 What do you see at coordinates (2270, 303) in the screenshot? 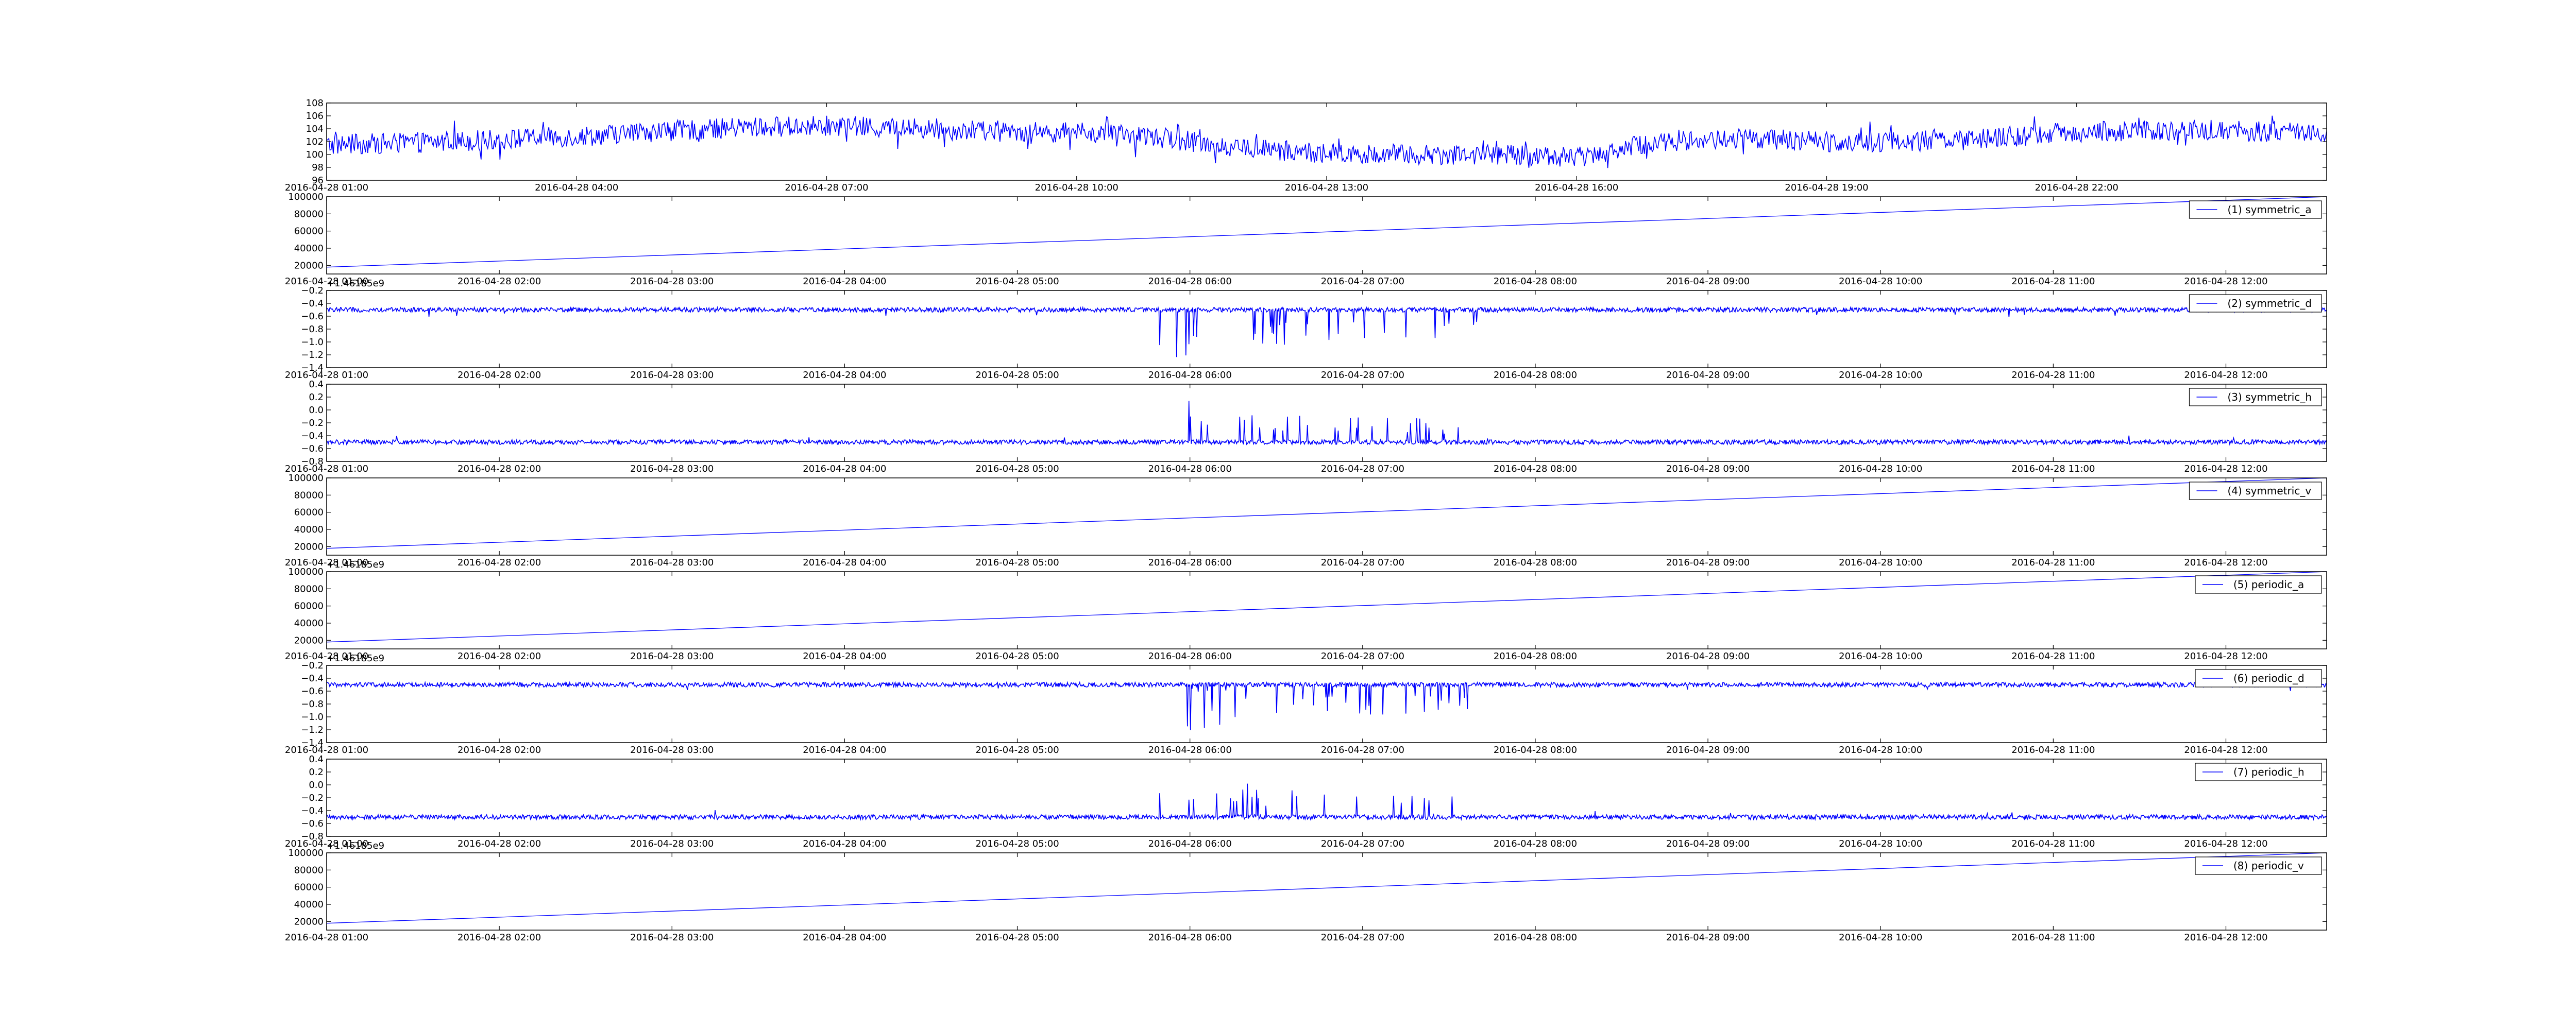
I see `legend-label: (2) symmetric_d` at bounding box center [2270, 303].